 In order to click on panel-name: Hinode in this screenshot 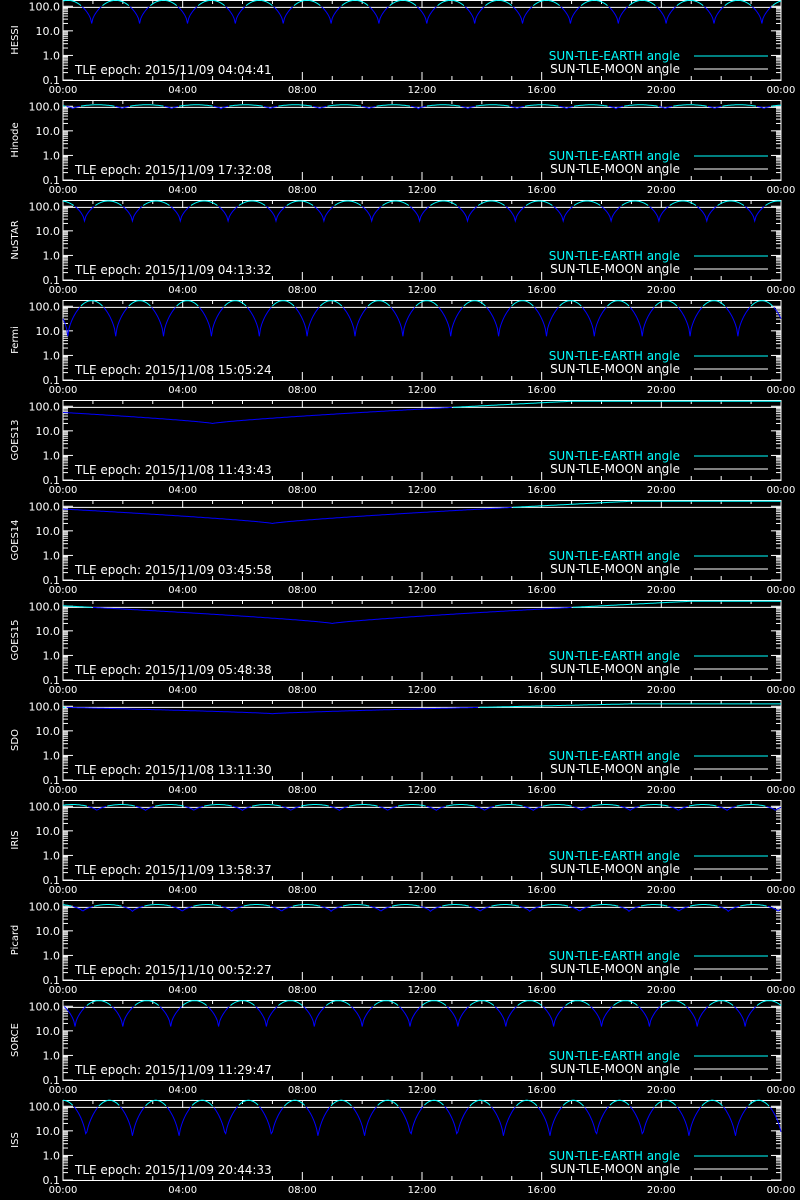, I will do `click(15, 139)`.